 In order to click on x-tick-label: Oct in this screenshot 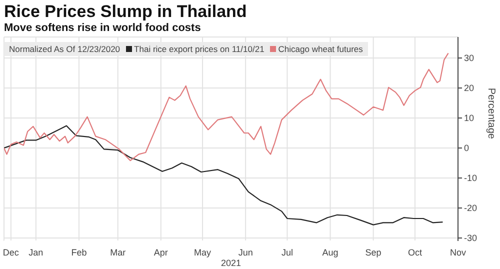, I will do `click(415, 252)`.